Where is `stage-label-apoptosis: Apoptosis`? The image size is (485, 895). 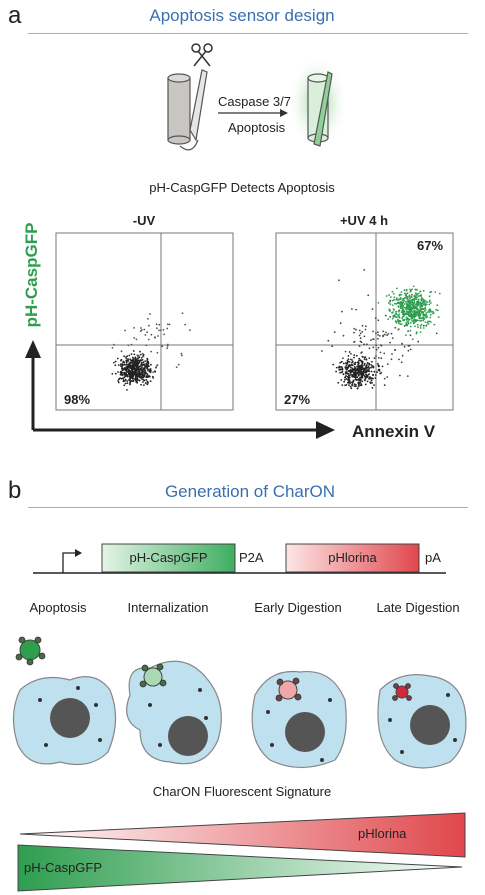
stage-label-apoptosis: Apoptosis is located at coordinates (58, 607).